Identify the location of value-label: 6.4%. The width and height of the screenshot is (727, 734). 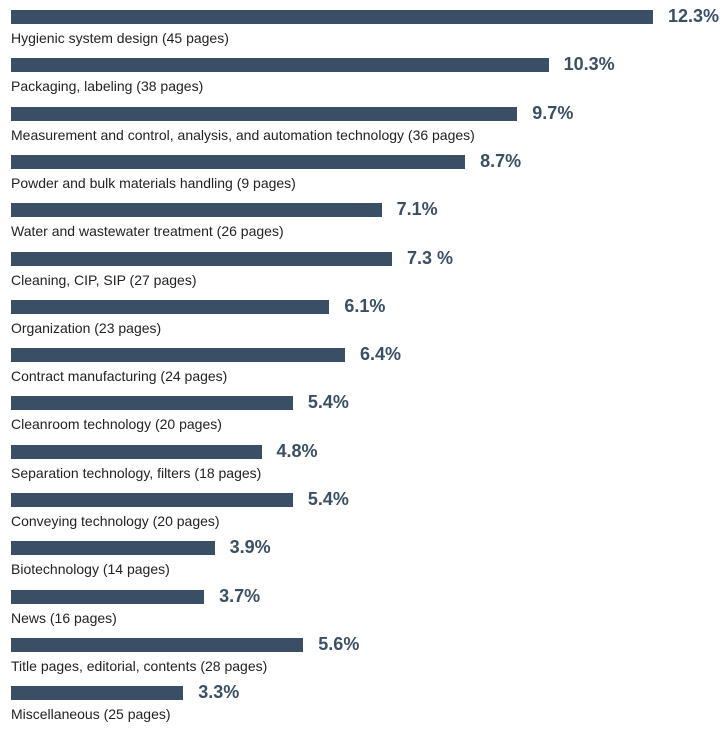
(381, 354).